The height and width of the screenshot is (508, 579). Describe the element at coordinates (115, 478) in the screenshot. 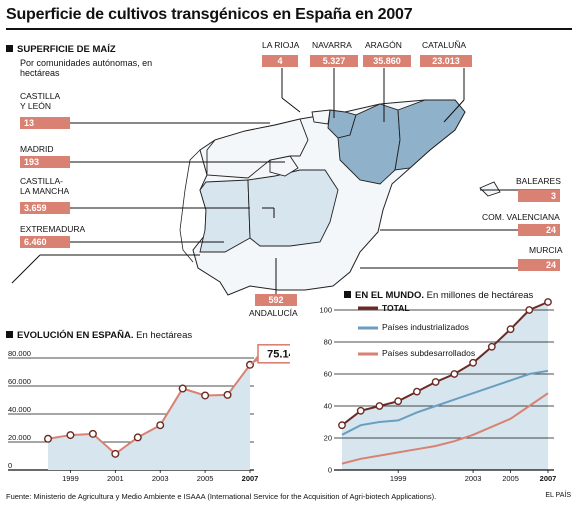

I see `evo-xtick: 2001` at that location.